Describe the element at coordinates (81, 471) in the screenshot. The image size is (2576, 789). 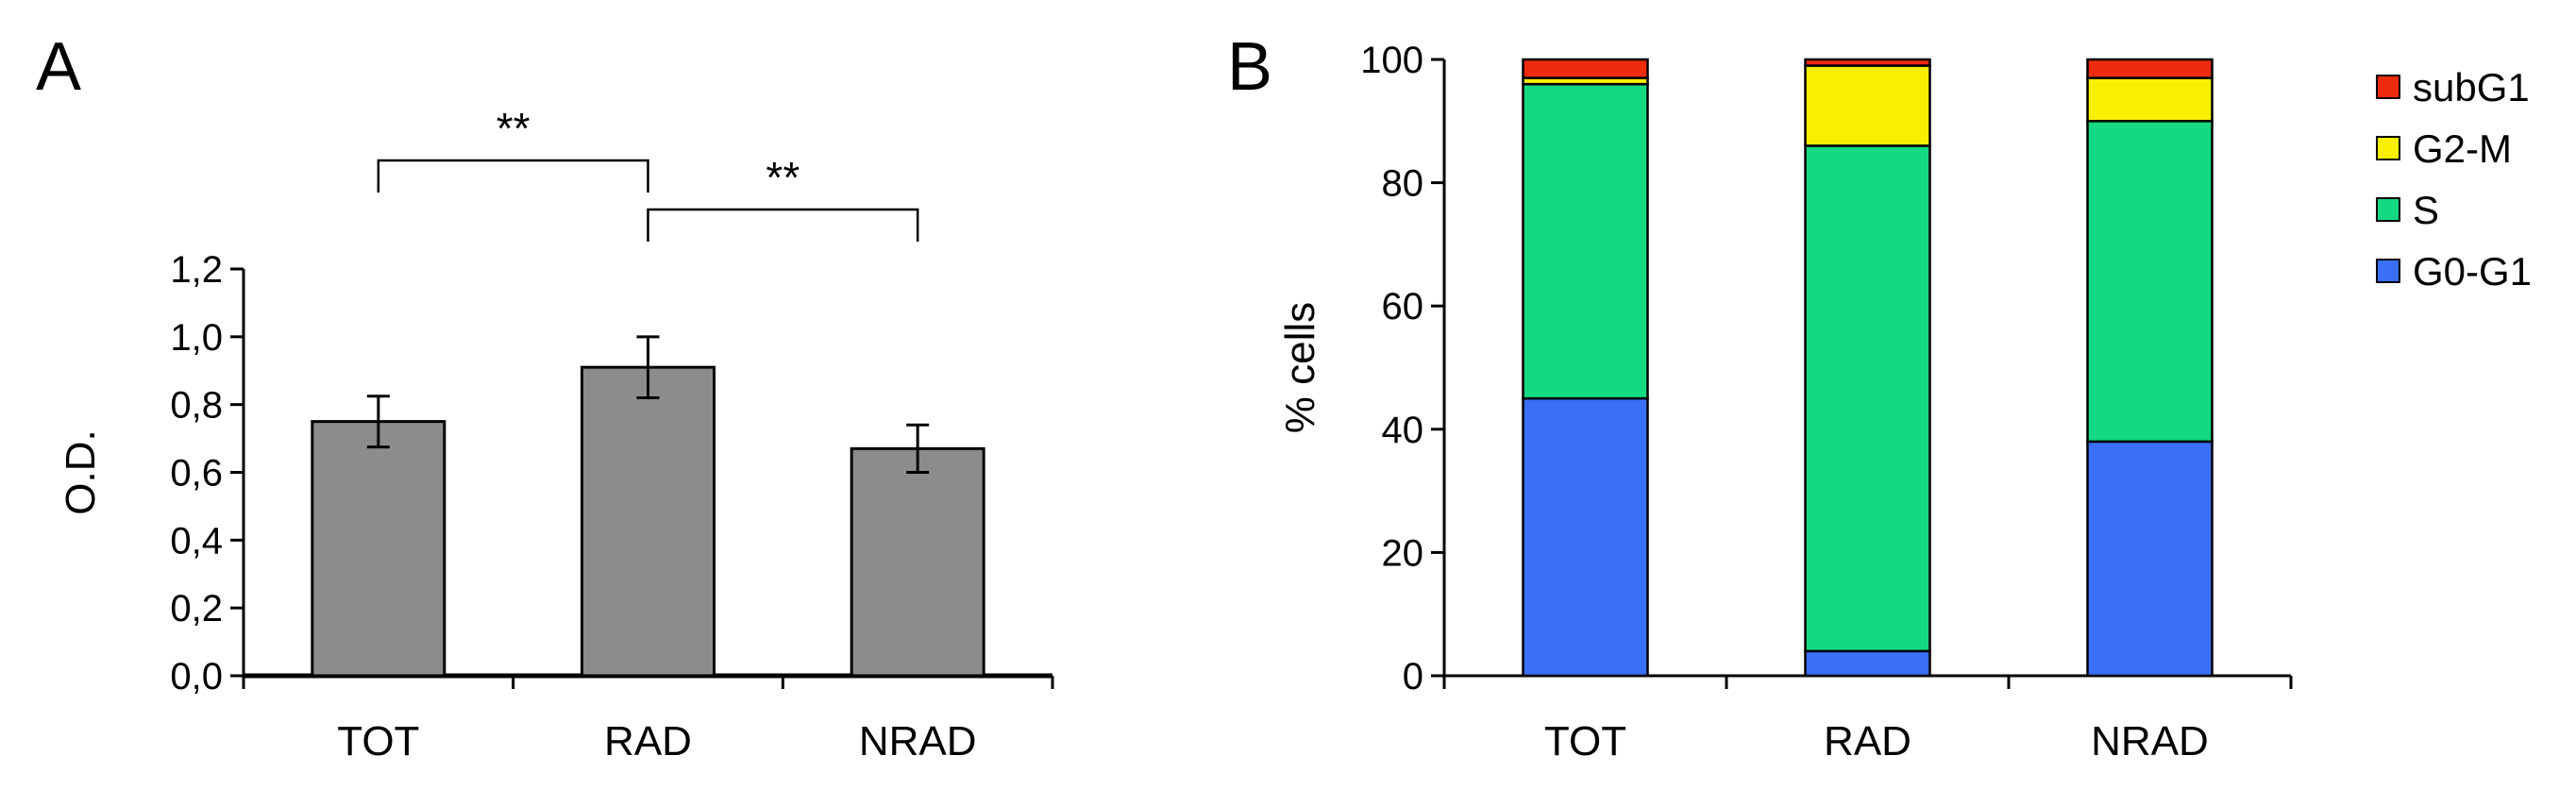
I see `y-axis-label: O.D.` at that location.